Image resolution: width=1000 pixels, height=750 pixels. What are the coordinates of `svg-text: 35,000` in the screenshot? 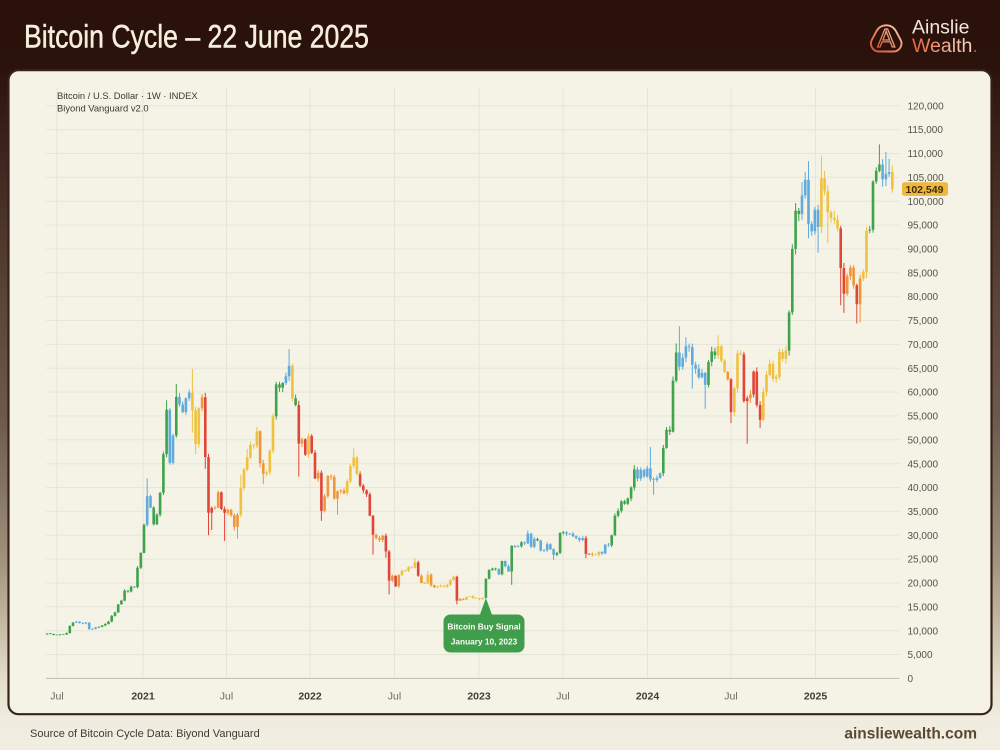 It's located at (923, 512).